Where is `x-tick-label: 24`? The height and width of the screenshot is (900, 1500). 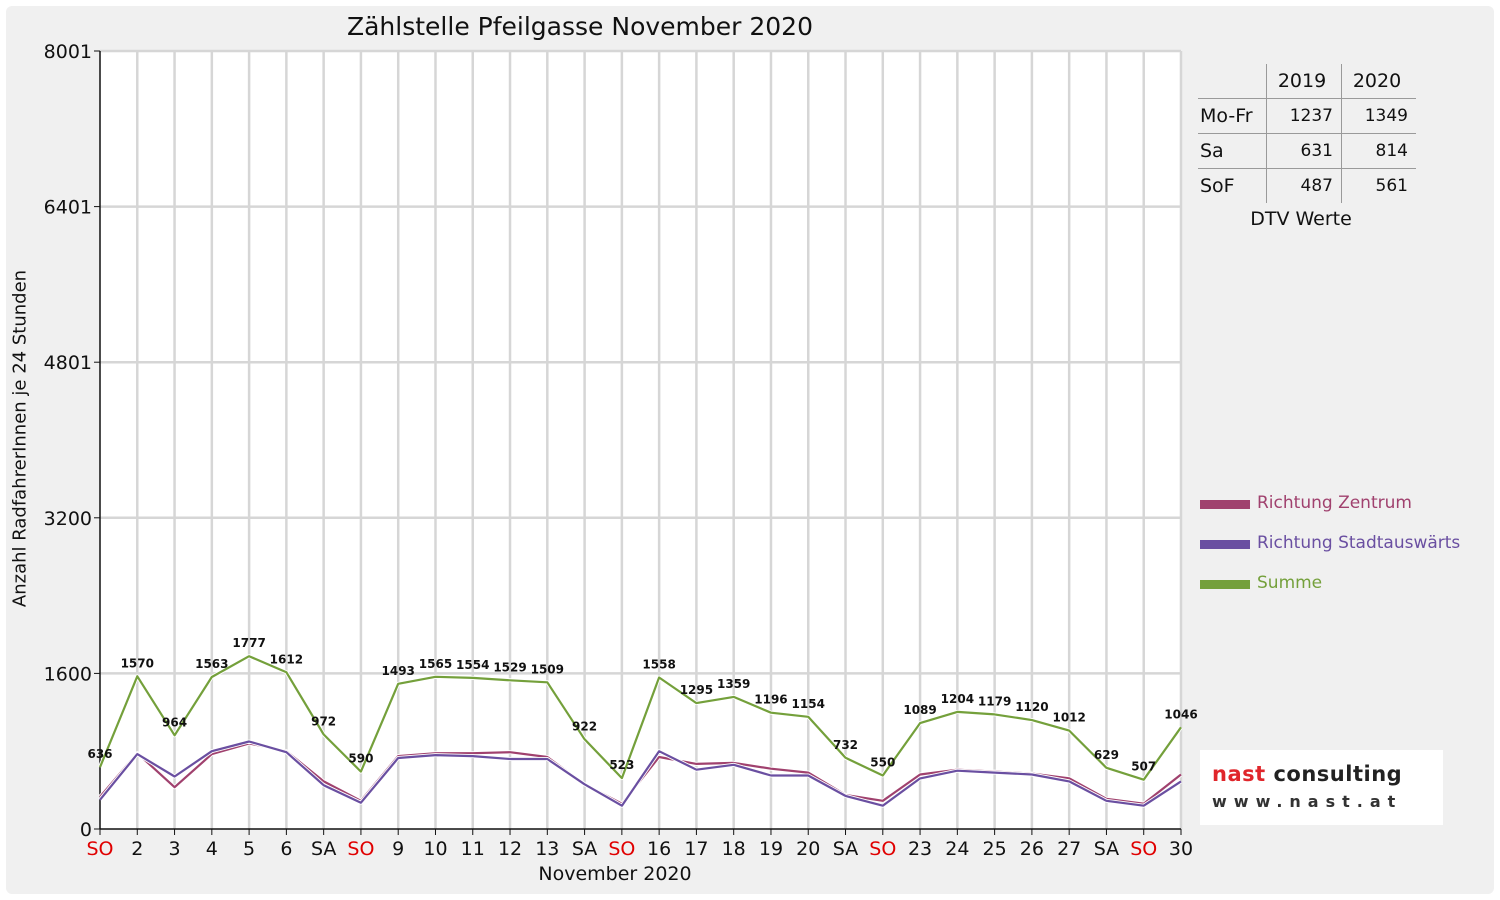 x-tick-label: 24 is located at coordinates (957, 849).